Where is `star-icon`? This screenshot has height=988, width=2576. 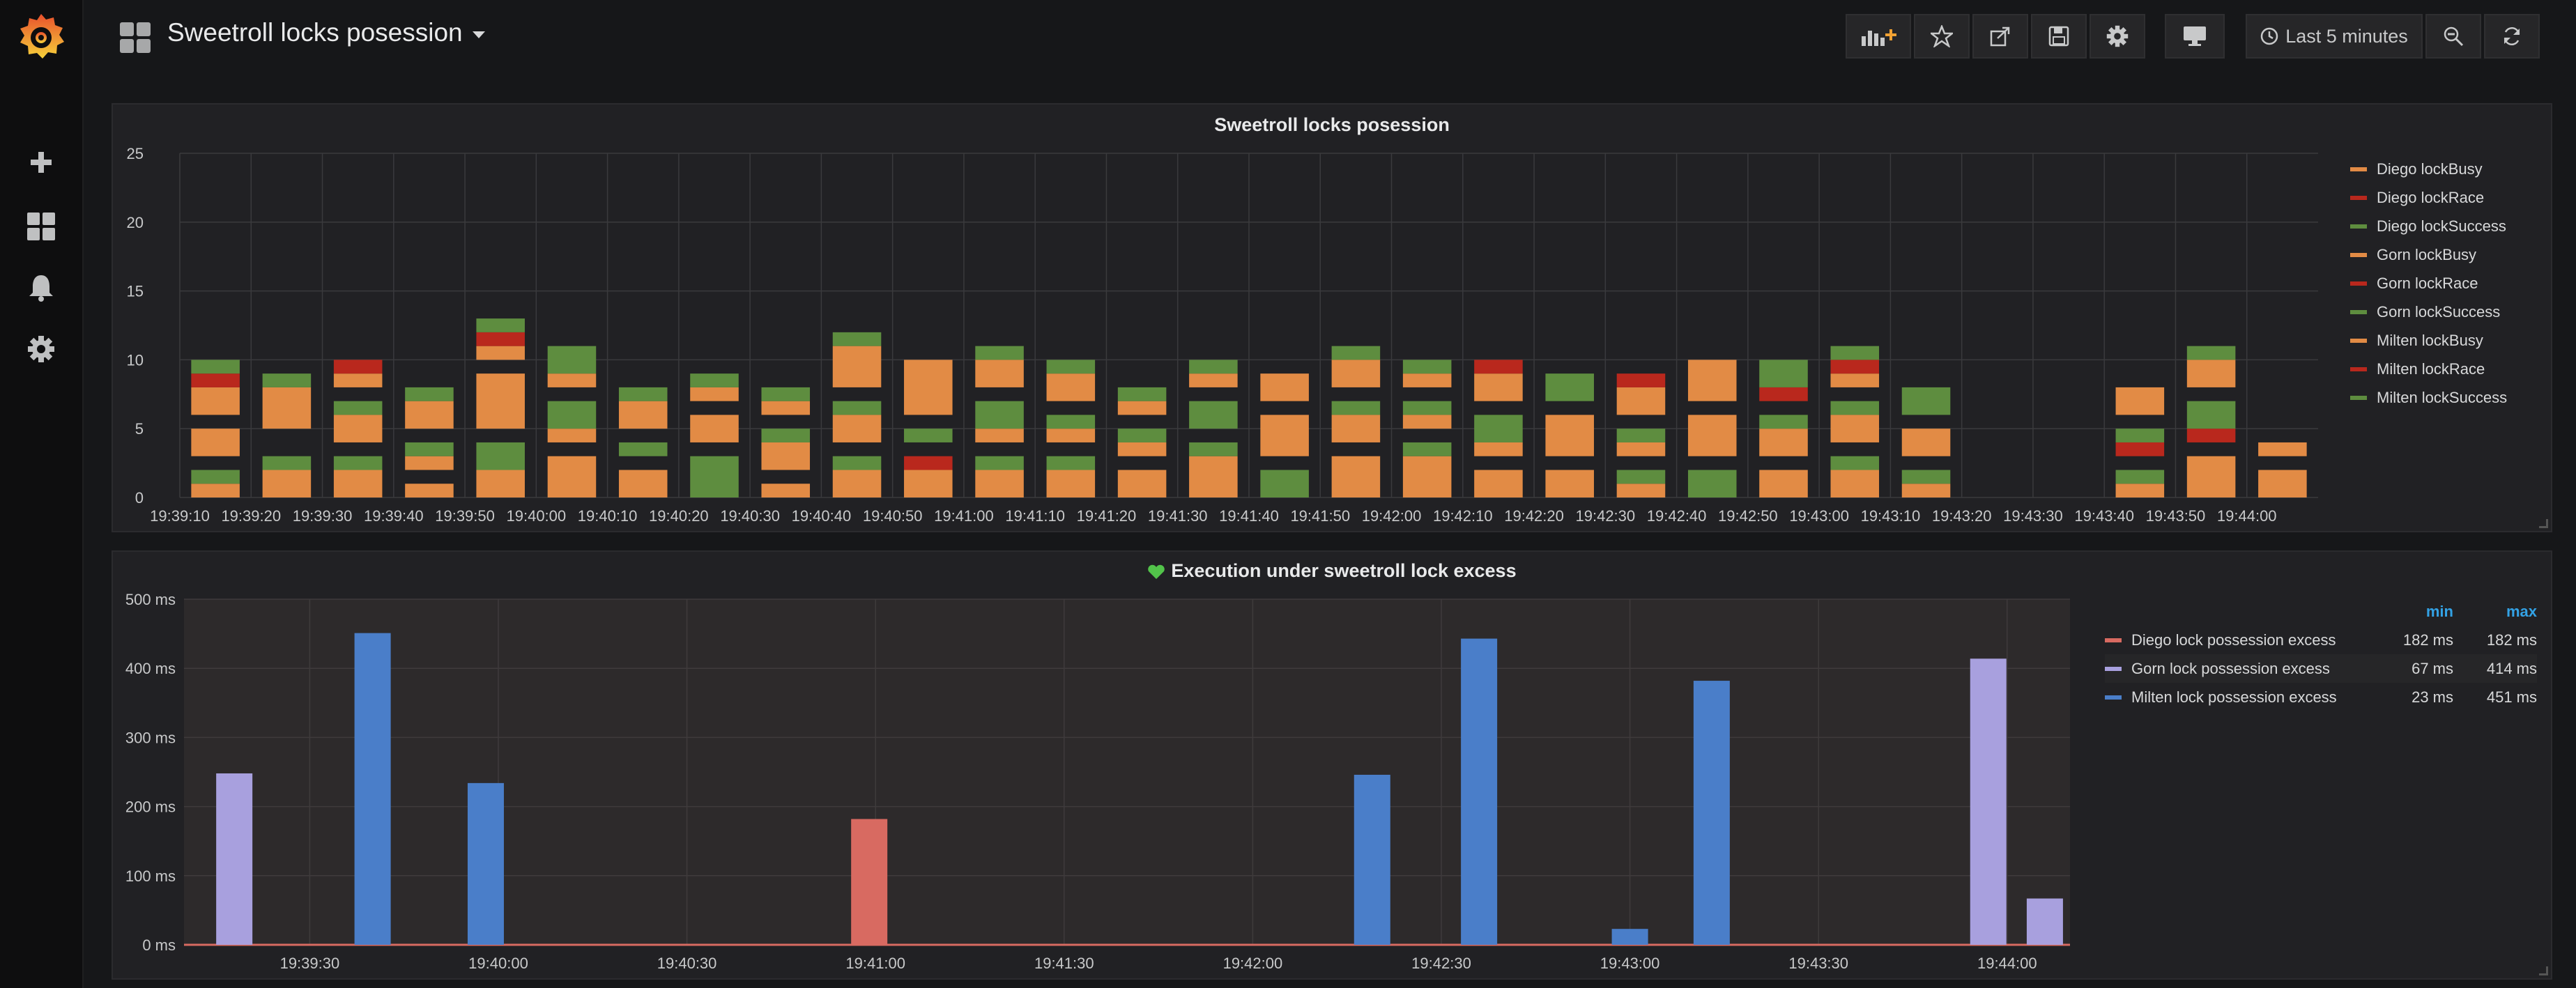
star-icon is located at coordinates (1942, 36).